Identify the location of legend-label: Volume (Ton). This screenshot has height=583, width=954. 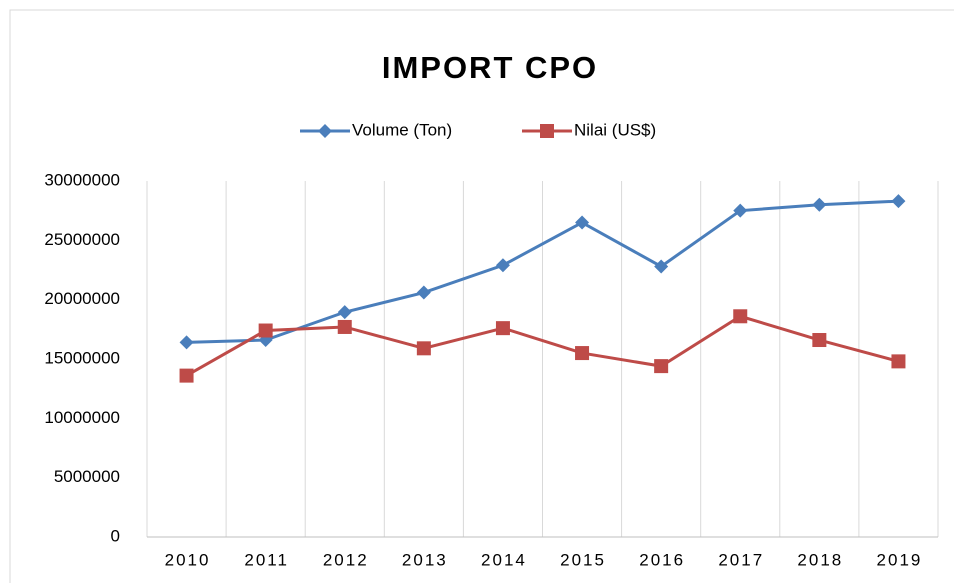
(402, 129).